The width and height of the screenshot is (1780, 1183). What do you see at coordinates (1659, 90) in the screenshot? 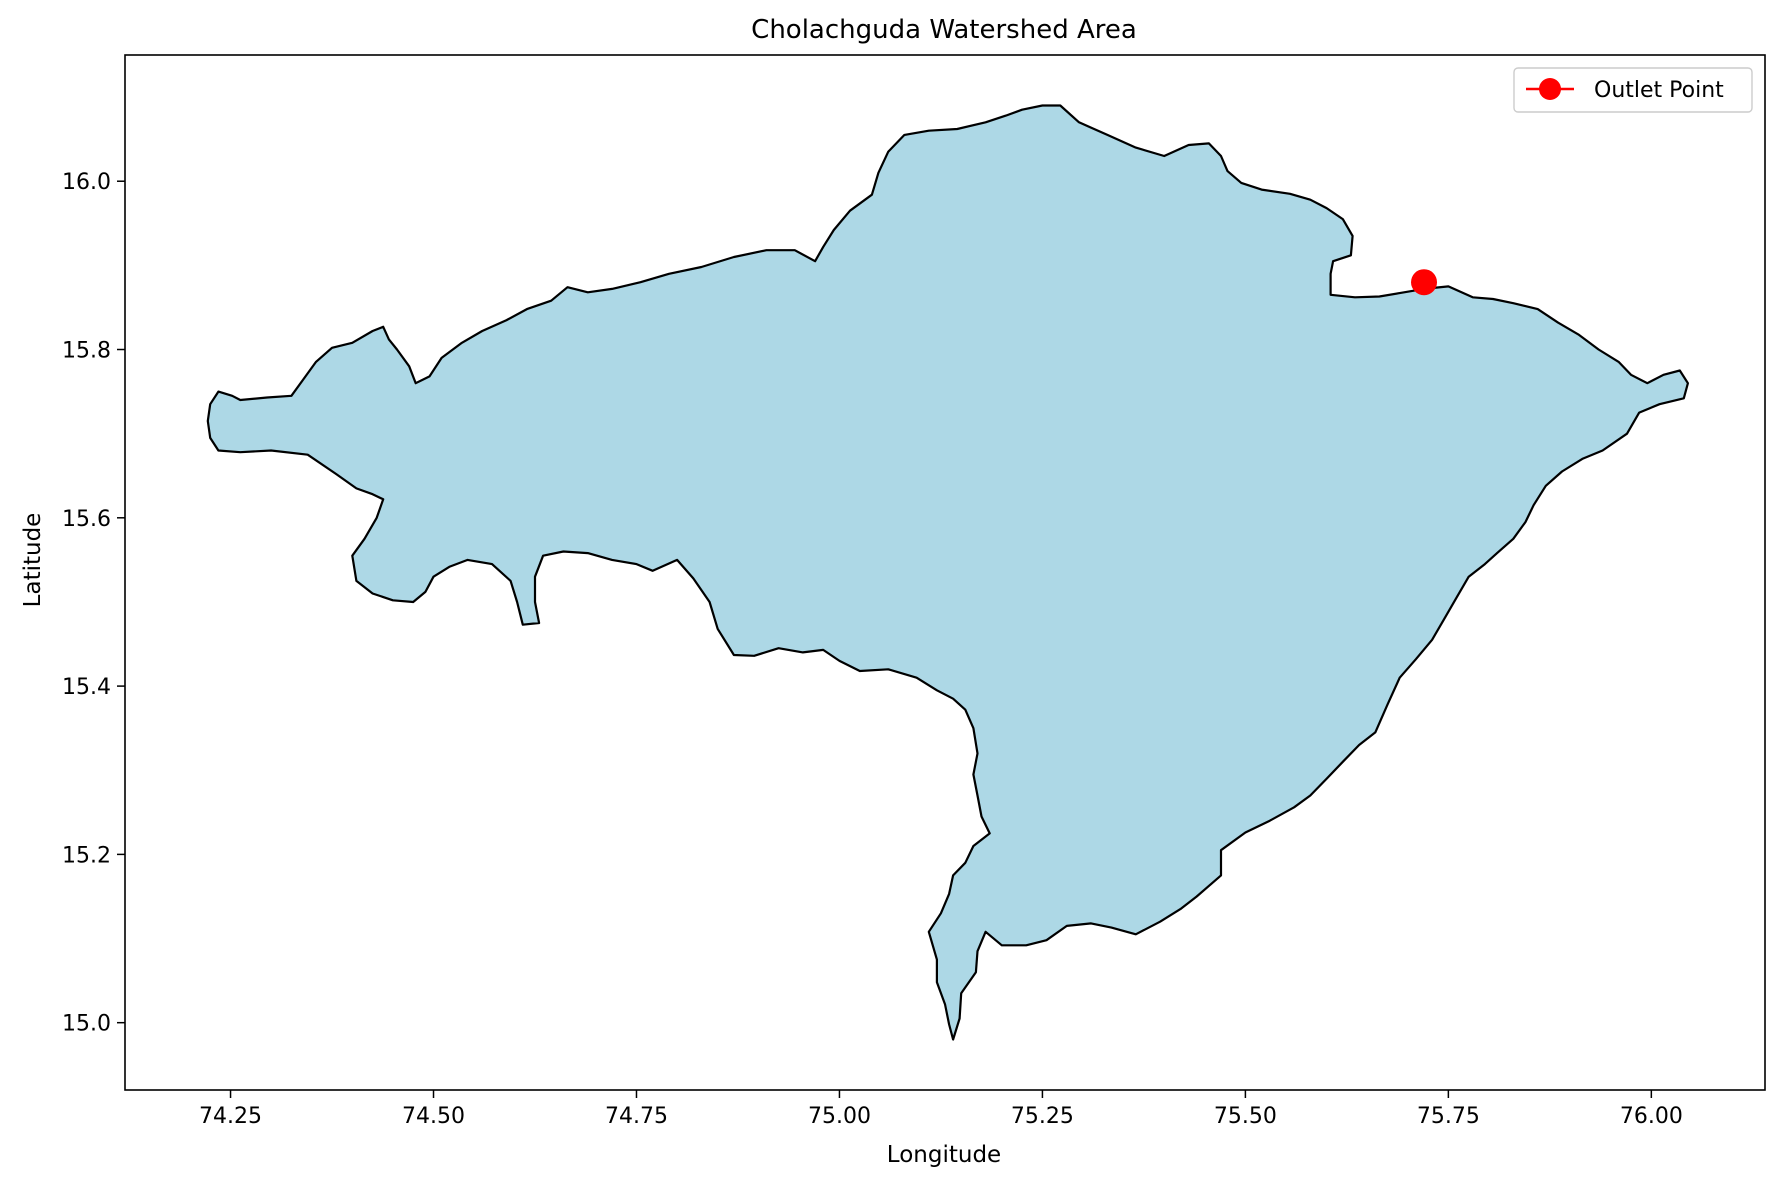
I see `legend-label-outlet-point: Outlet Point` at bounding box center [1659, 90].